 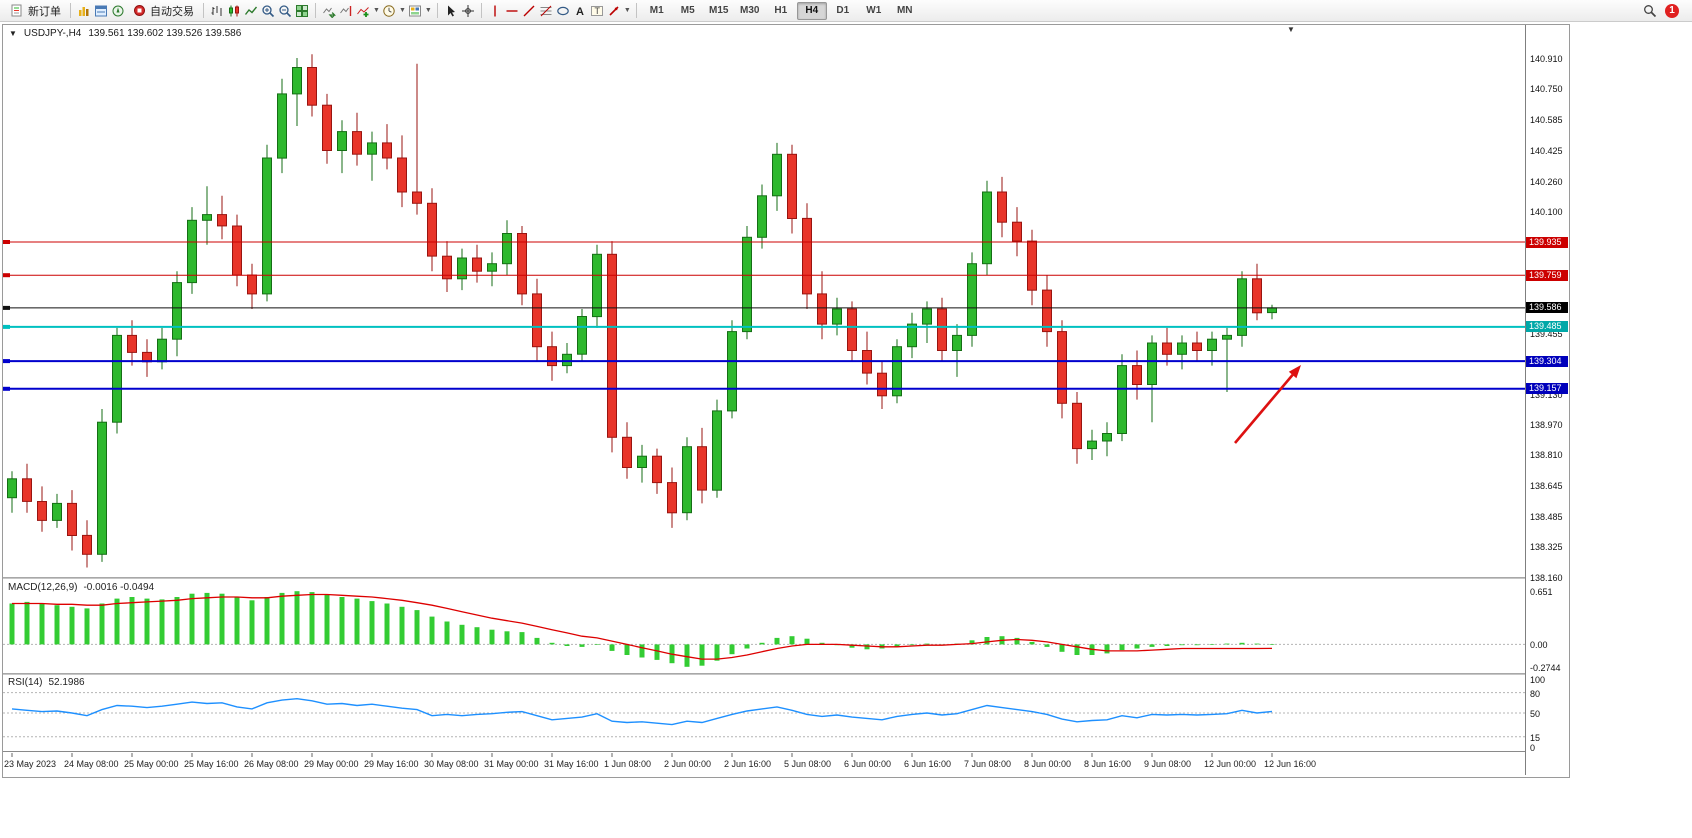 I want to click on price-axis-label: 140.750, so click(x=1546, y=89).